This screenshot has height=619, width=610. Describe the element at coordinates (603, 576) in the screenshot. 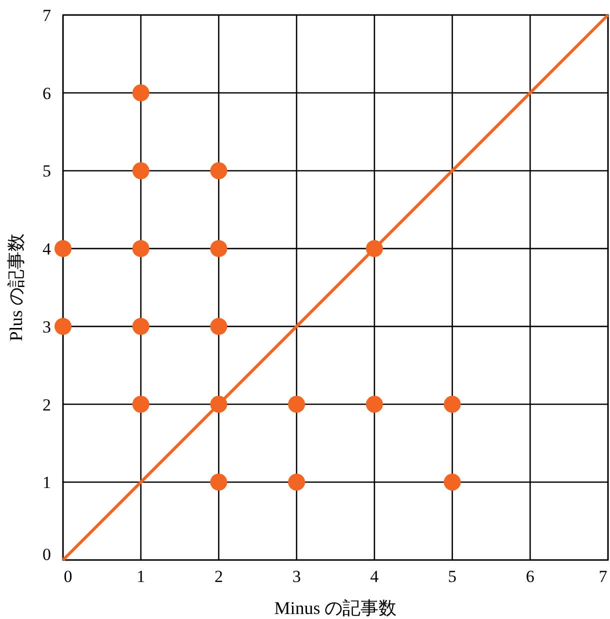

I see `x-tick-label: 7` at that location.